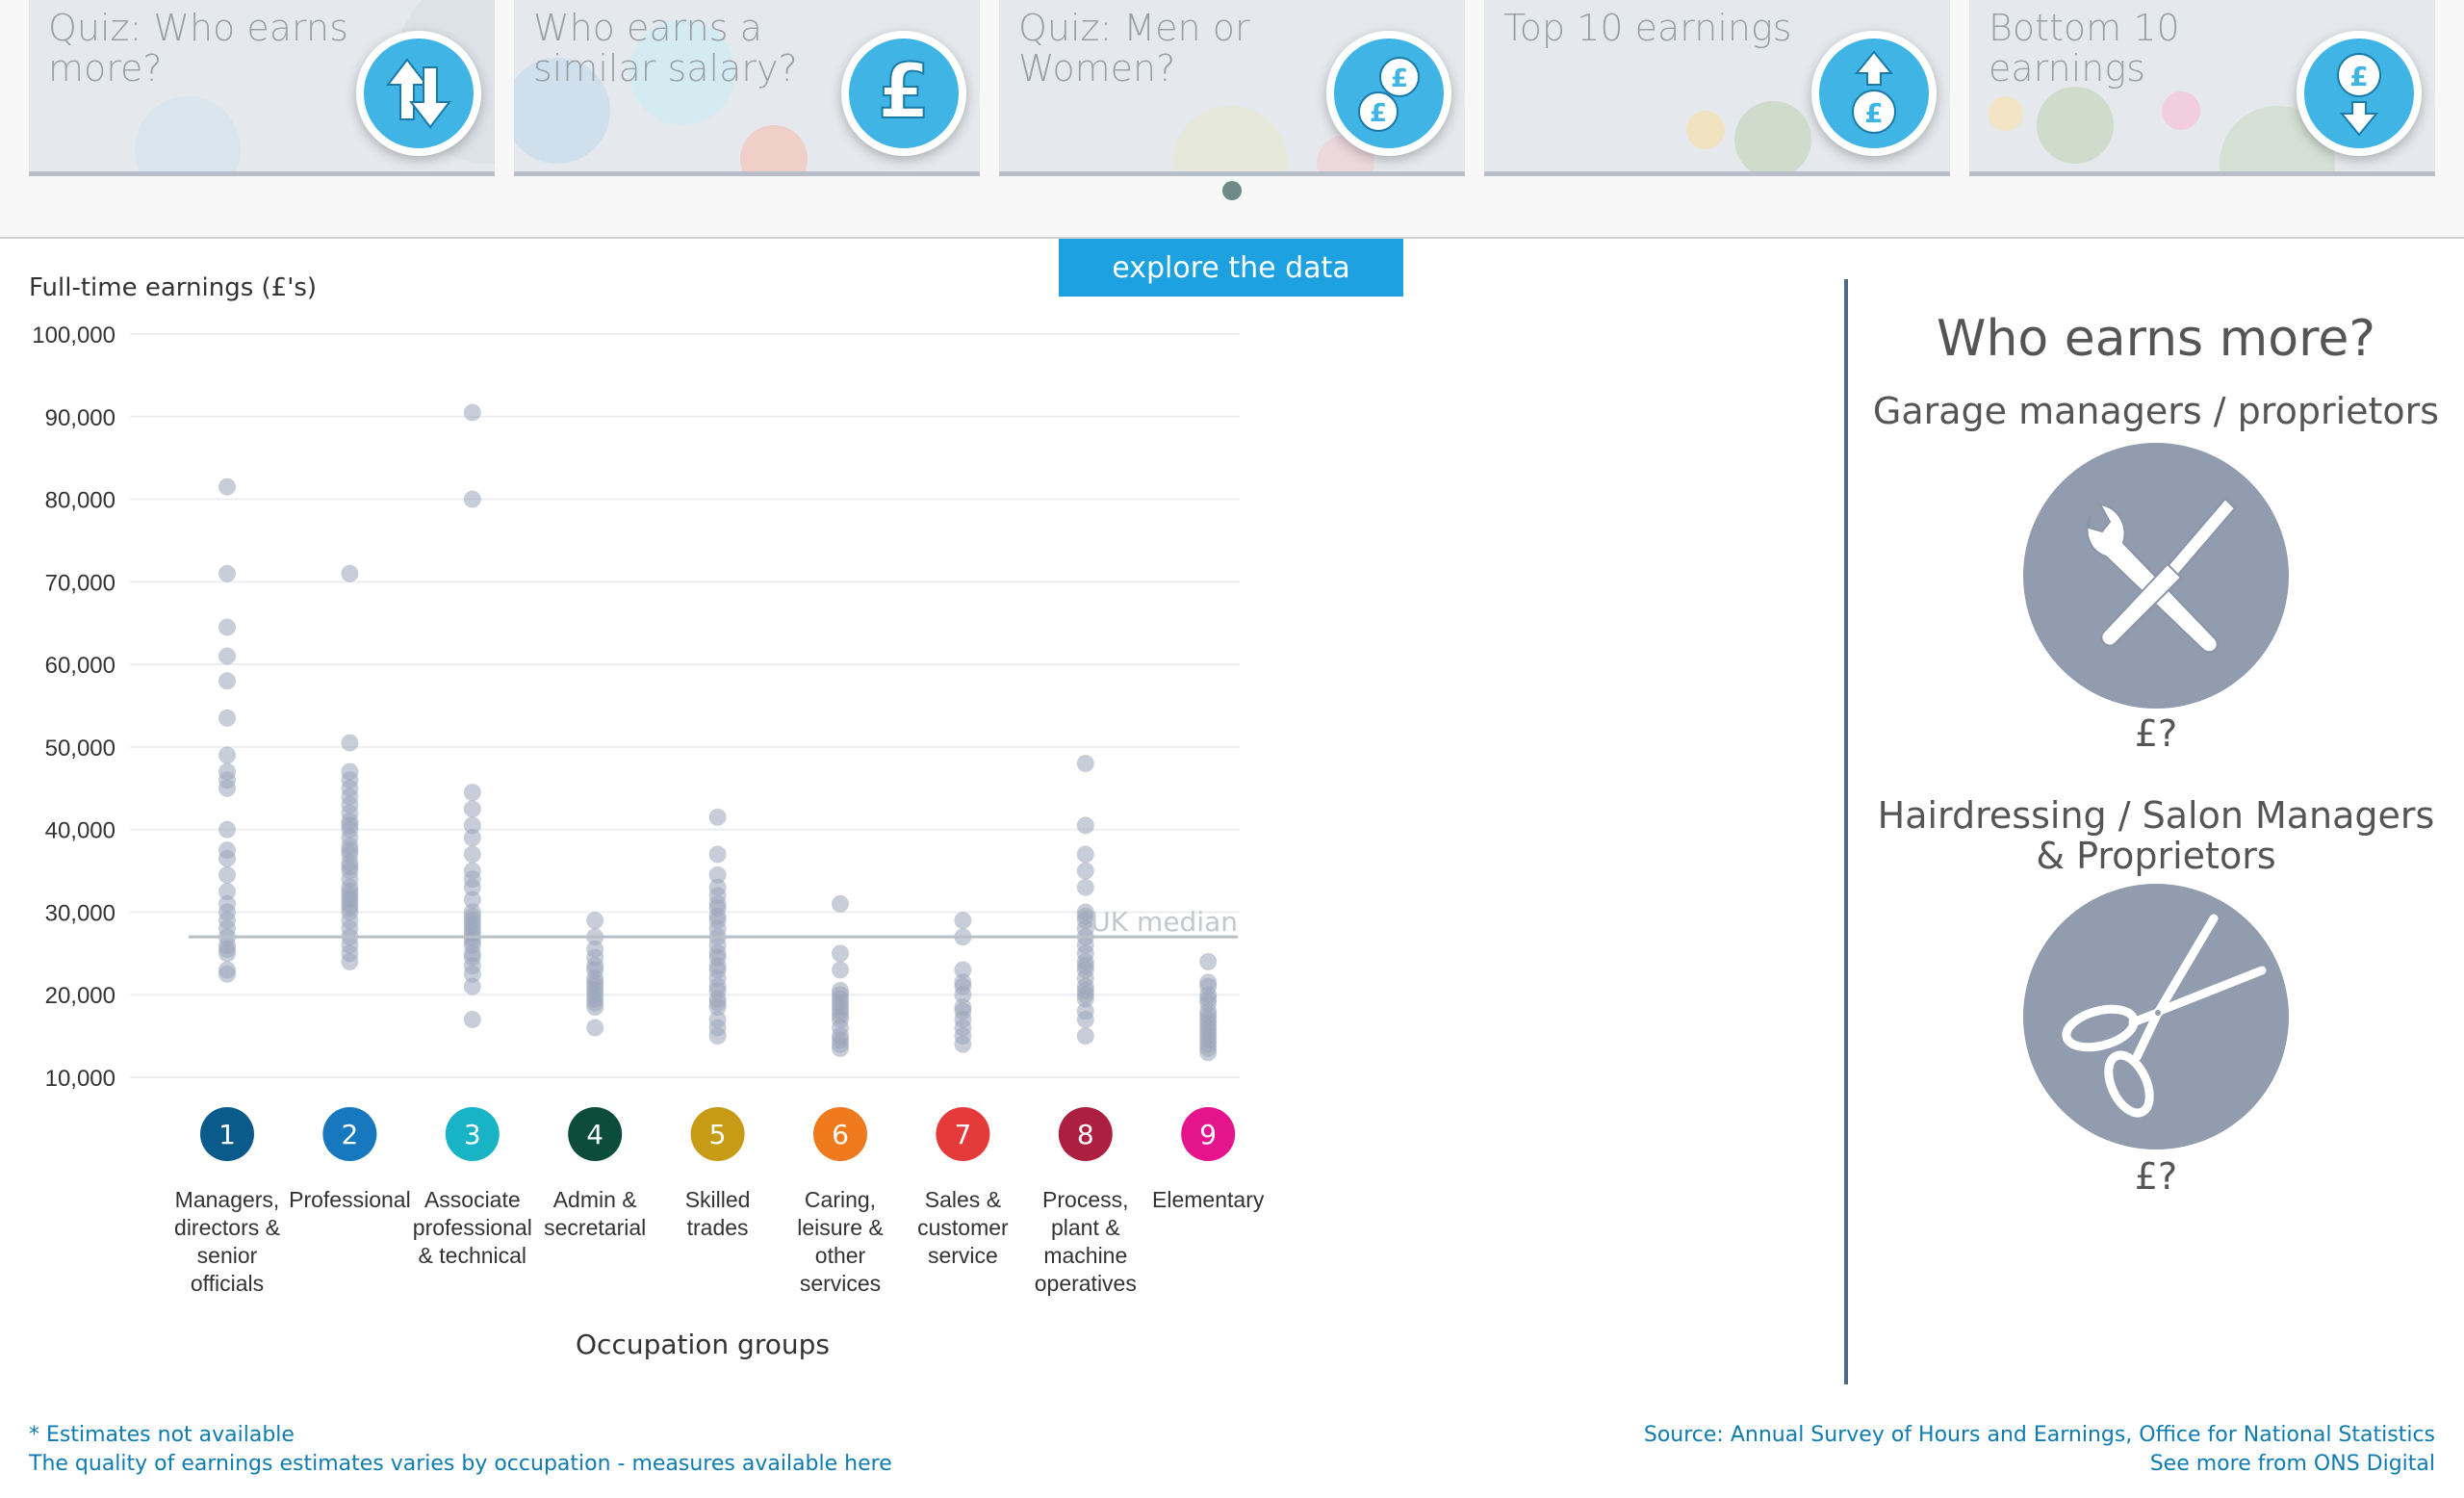  I want to click on occupation-b-button, so click(2156, 1016).